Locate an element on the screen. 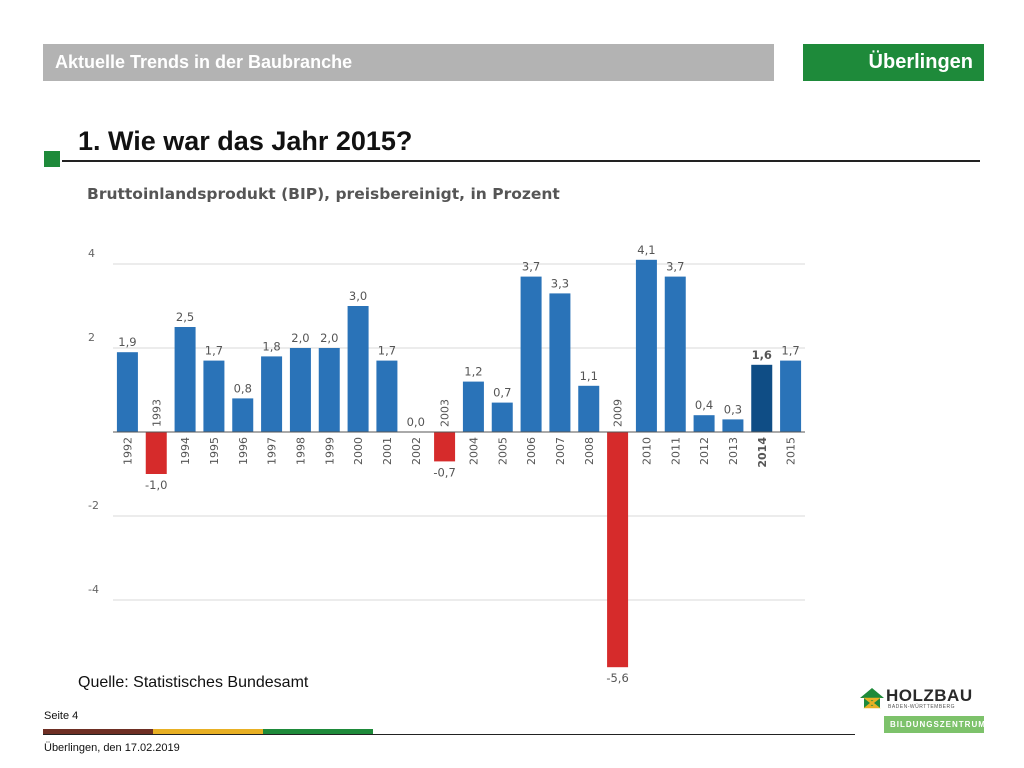 The image size is (1024, 768). bar-2003 is located at coordinates (445, 447).